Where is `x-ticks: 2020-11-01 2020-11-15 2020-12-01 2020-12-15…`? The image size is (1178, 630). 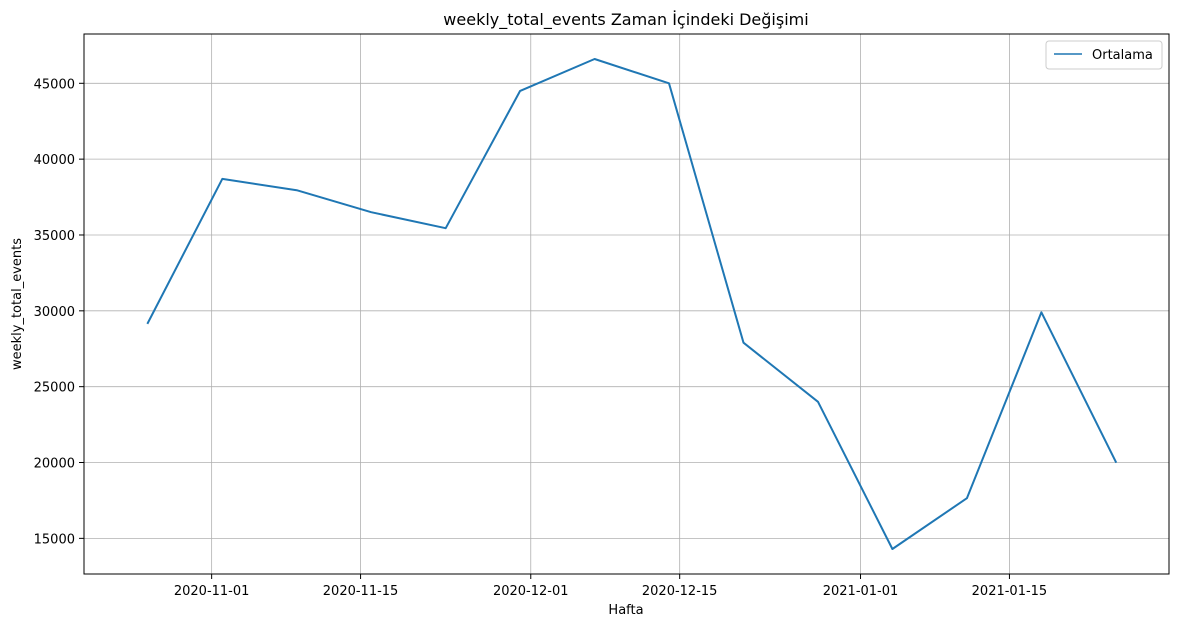 x-ticks: 2020-11-01 2020-11-15 2020-12-01 2020-12-15… is located at coordinates (610, 586).